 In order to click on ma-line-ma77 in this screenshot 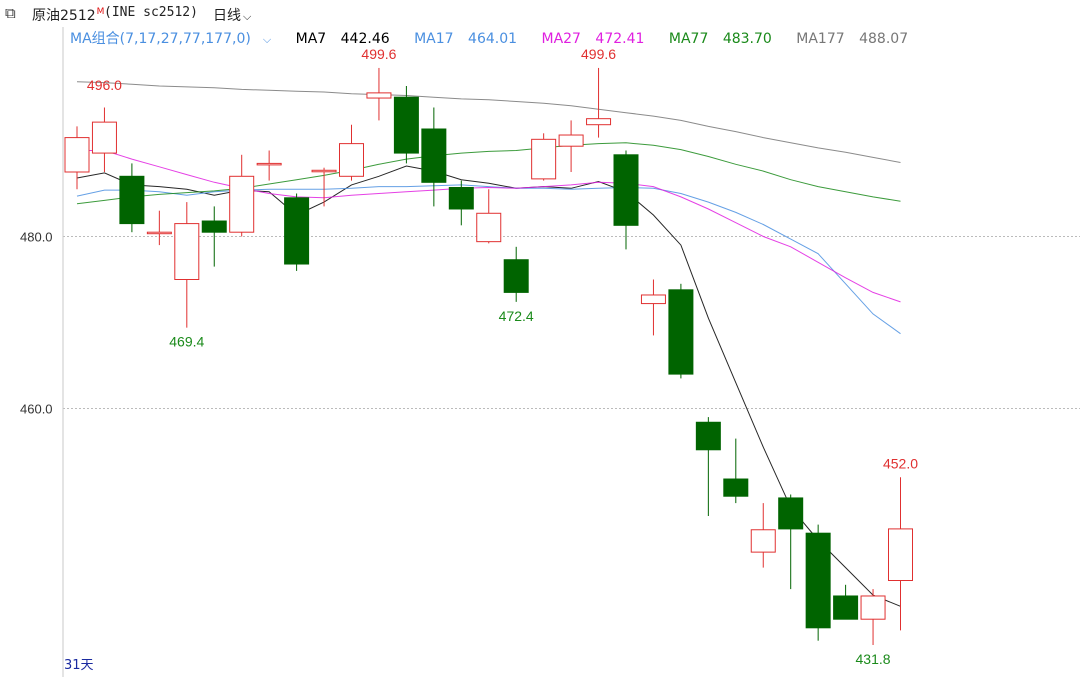, I will do `click(488, 173)`.